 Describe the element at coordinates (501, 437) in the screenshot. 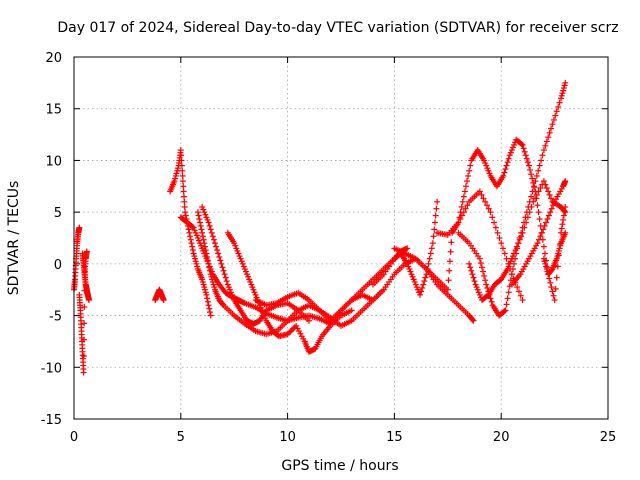

I see `x-tick-label: 20` at that location.